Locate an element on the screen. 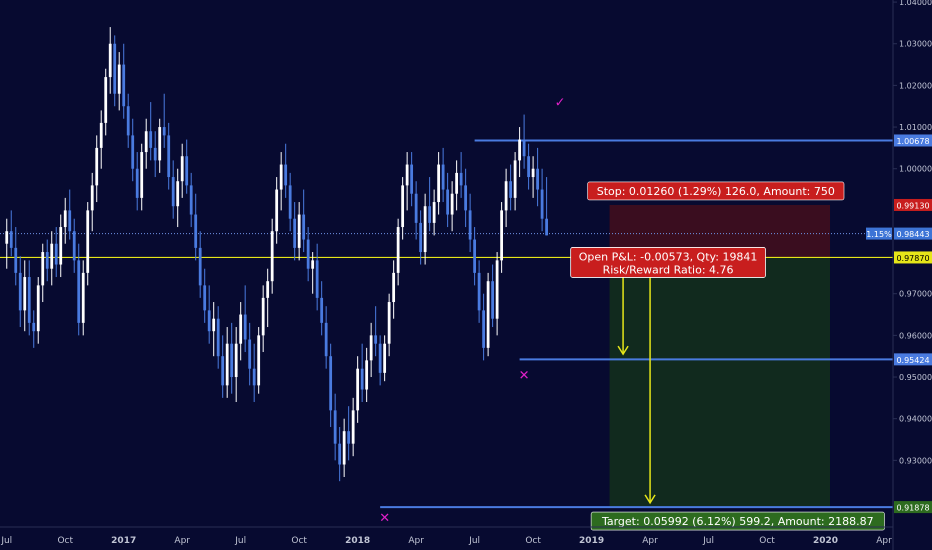 This screenshot has height=550, width=932. price-label: 0.99130 is located at coordinates (912, 205).